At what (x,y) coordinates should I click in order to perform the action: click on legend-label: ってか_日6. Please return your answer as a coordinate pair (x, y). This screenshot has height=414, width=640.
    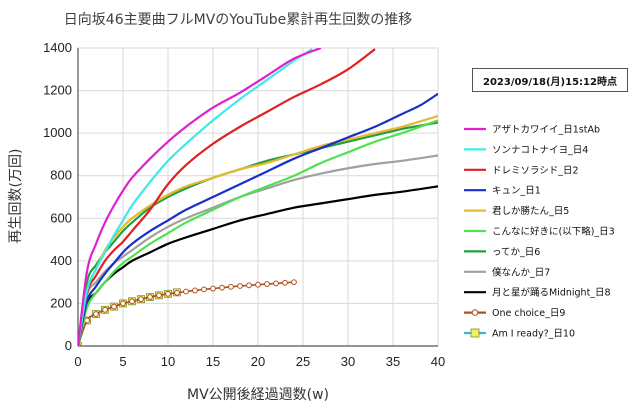
    Looking at the image, I should click on (516, 252).